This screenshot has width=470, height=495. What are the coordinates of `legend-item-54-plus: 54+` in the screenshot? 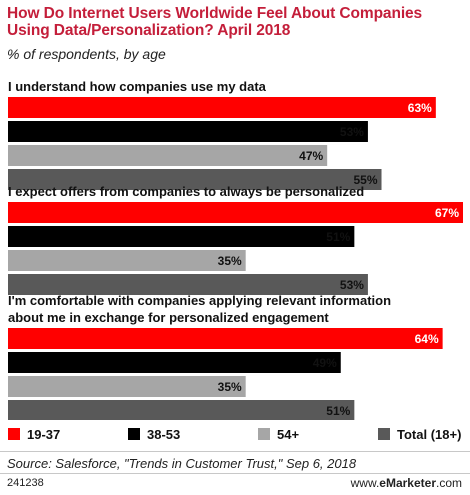 It's located at (278, 434).